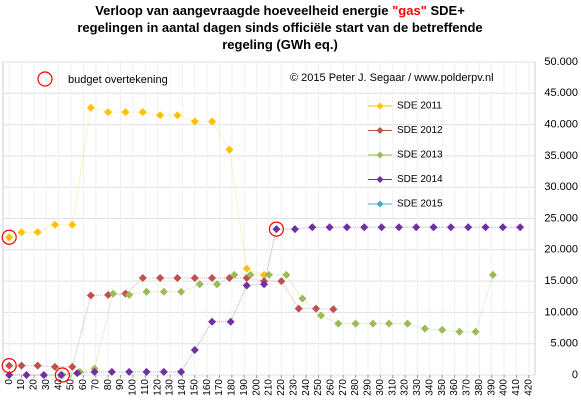  Describe the element at coordinates (368, 387) in the screenshot. I see `x-tick-label: 290` at that location.